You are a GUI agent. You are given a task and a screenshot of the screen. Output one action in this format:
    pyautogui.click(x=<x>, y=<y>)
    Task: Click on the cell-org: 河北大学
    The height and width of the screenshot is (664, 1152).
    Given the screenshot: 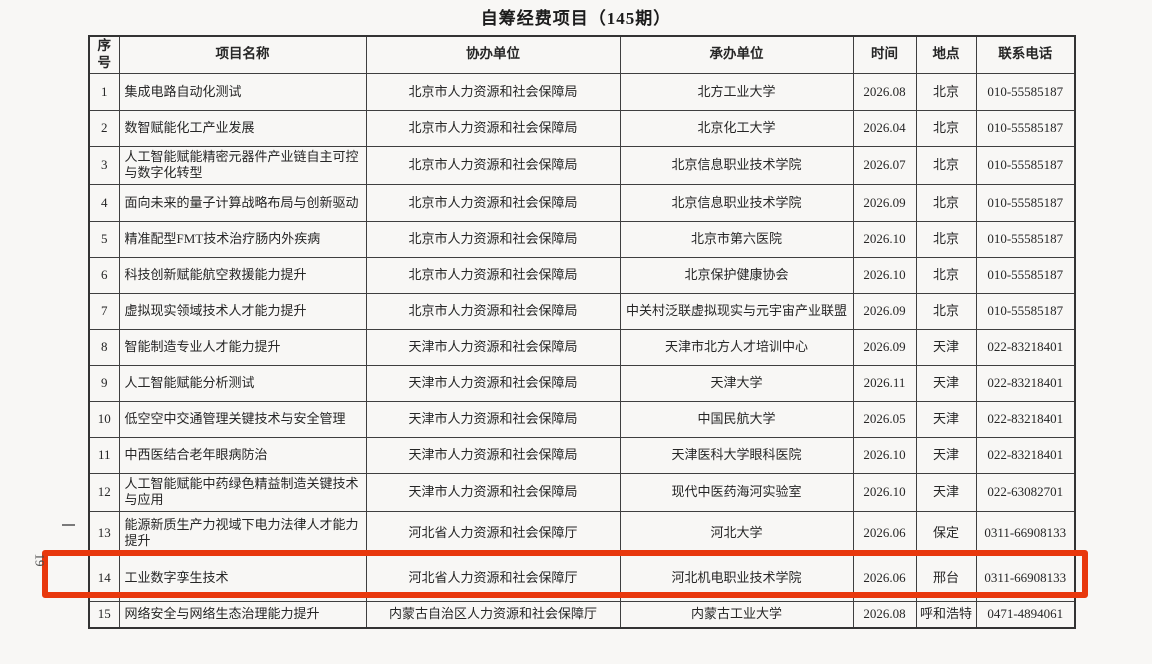 What is the action you would take?
    pyautogui.click(x=736, y=533)
    